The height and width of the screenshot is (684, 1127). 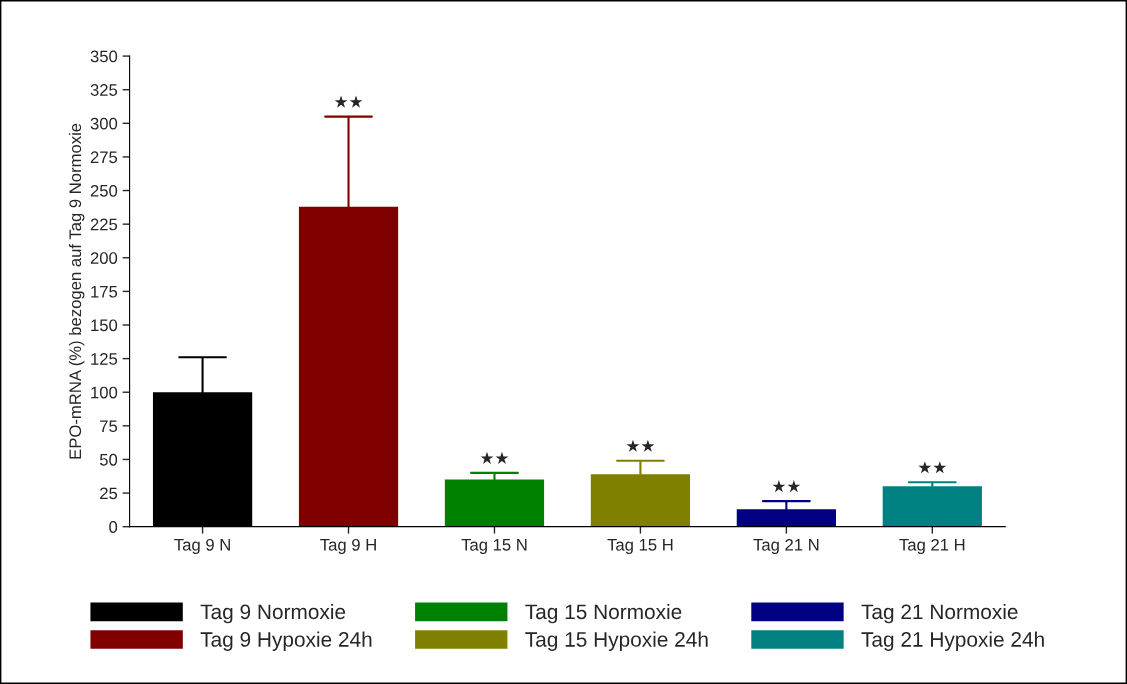 I want to click on y-tick-label: 225, so click(x=104, y=224).